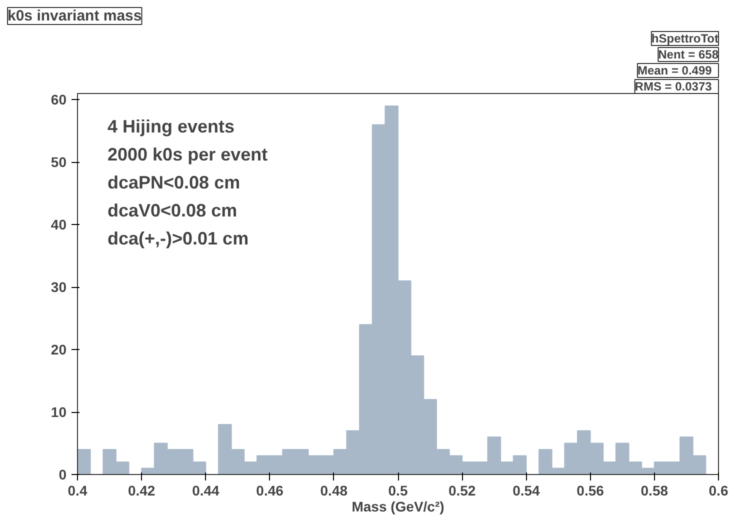  What do you see at coordinates (674, 71) in the screenshot?
I see `text: Mean = 0.499` at bounding box center [674, 71].